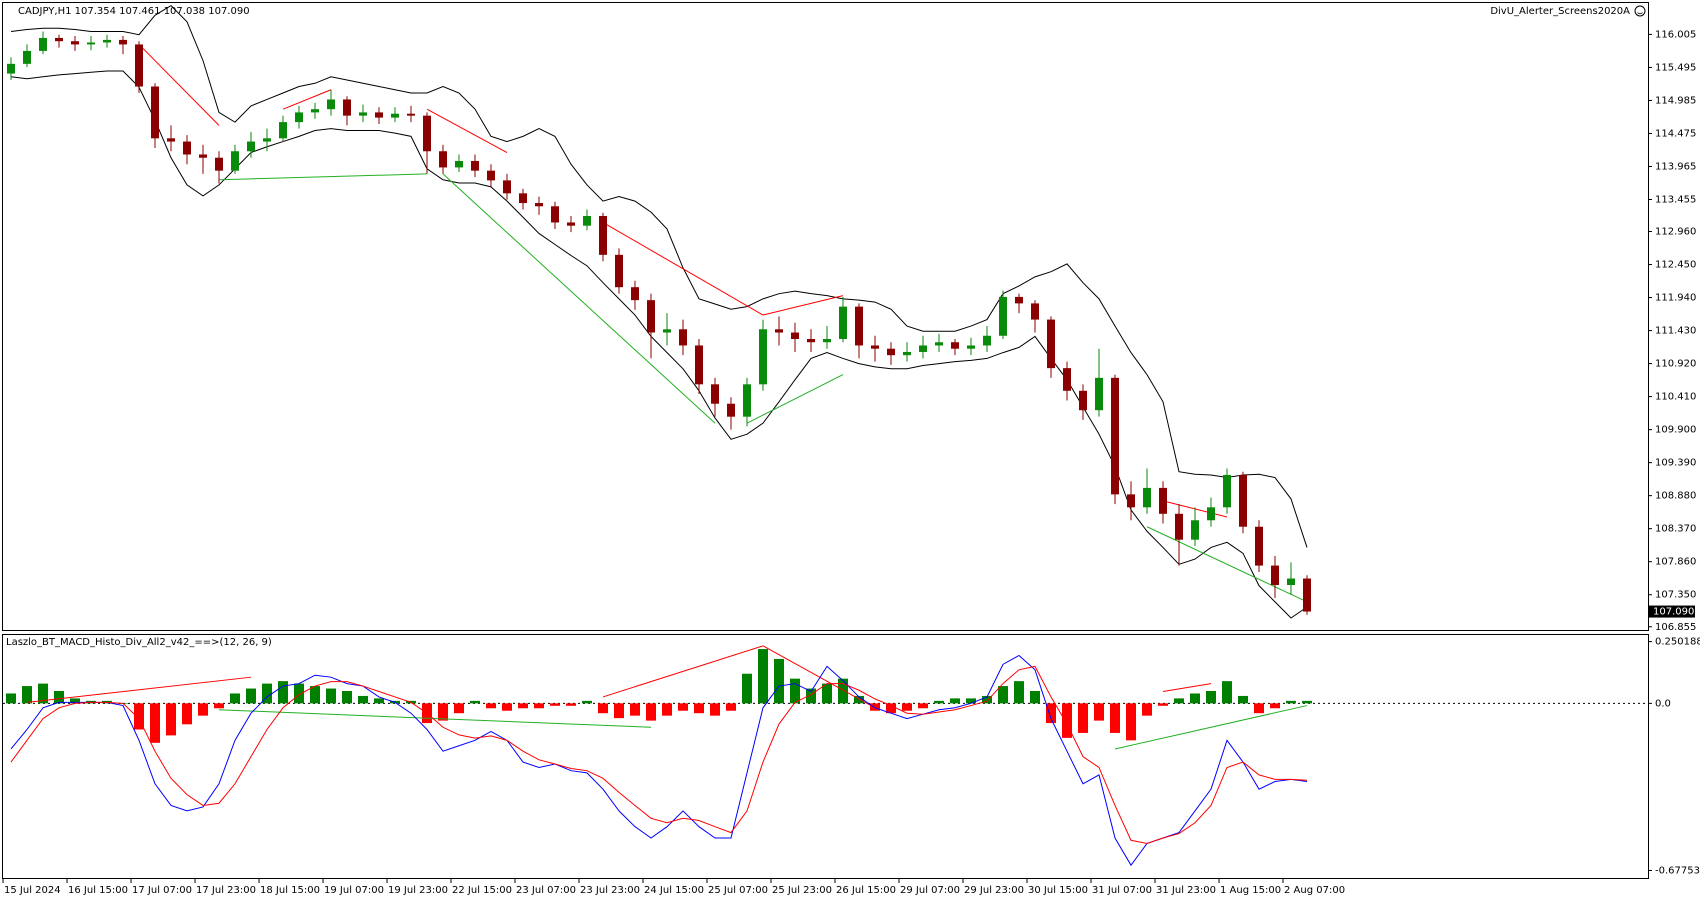  I want to click on y-tick-label: 107.350, so click(1675, 595).